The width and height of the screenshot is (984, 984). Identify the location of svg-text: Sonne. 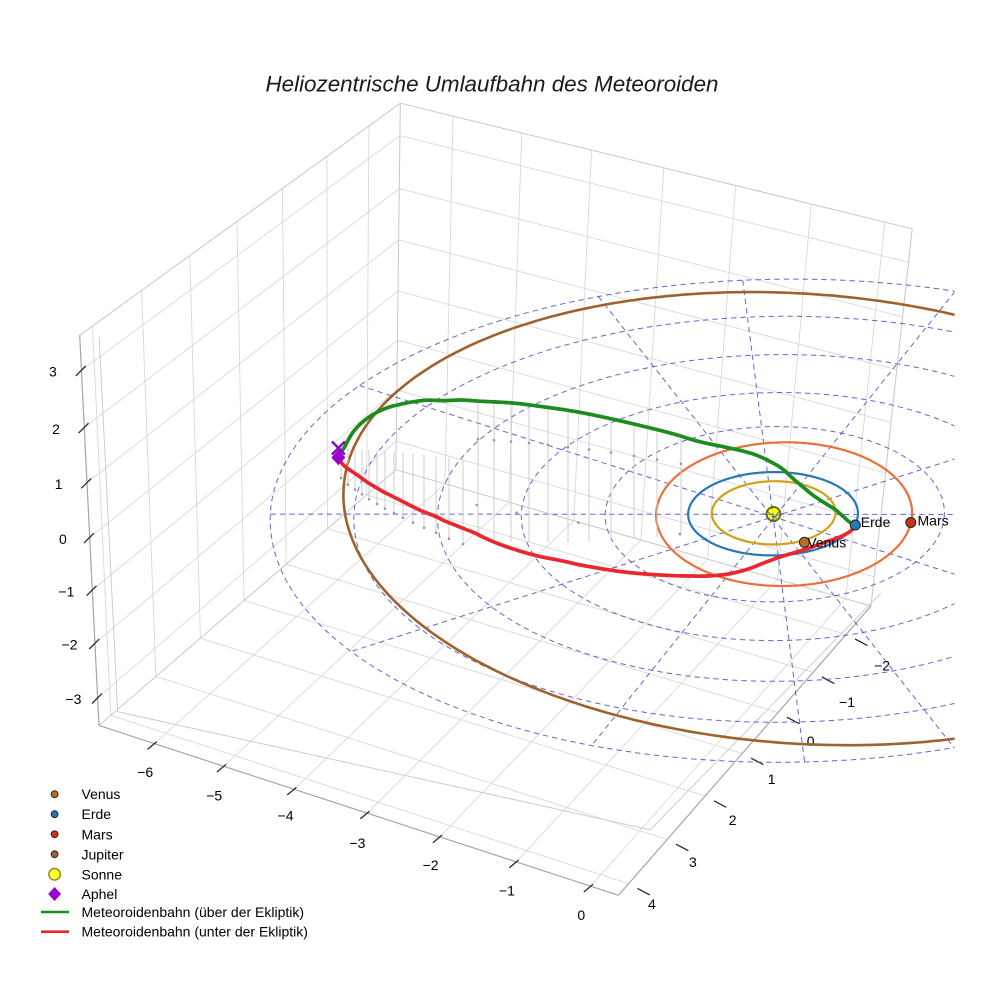
(102, 874).